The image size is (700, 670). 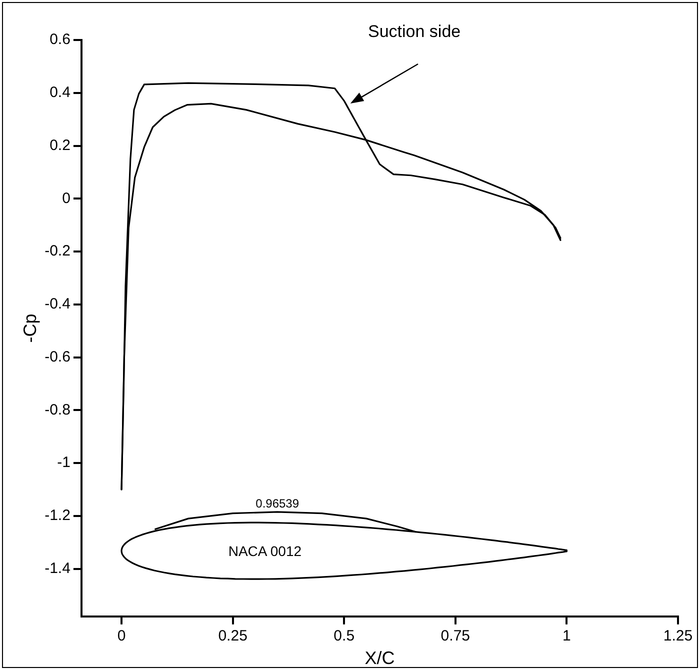 What do you see at coordinates (265, 550) in the screenshot?
I see `annotation: NACA 0012` at bounding box center [265, 550].